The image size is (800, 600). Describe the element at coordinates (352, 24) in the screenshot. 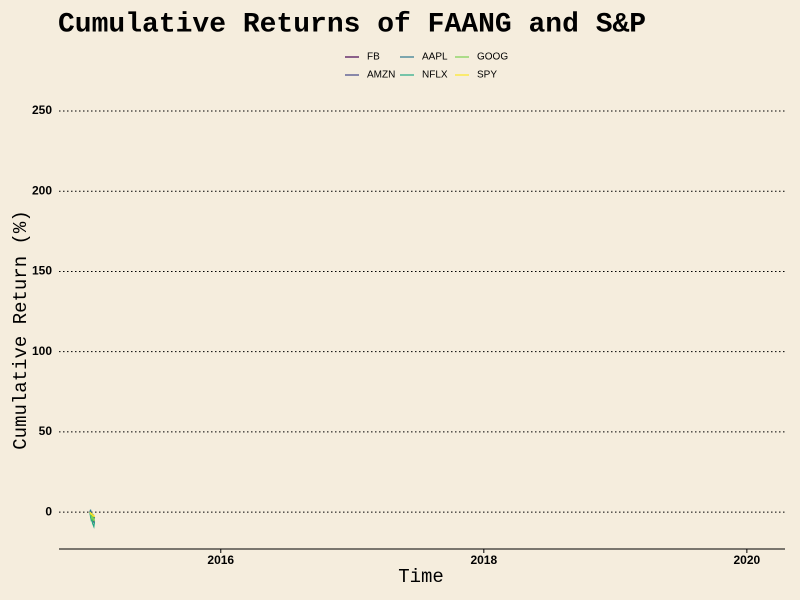

I see `chart-title: Cumulative Returns of FAANG and S&P` at that location.